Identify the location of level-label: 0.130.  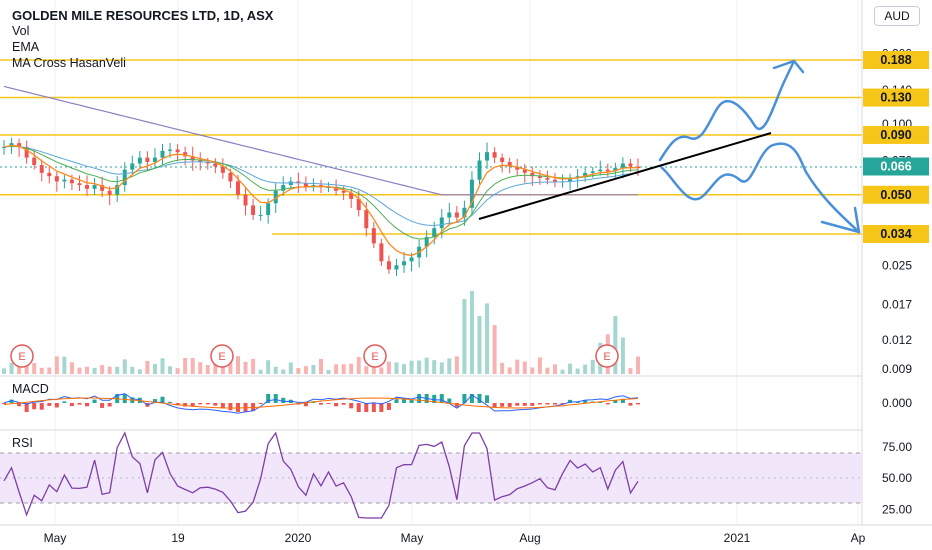
(895, 98).